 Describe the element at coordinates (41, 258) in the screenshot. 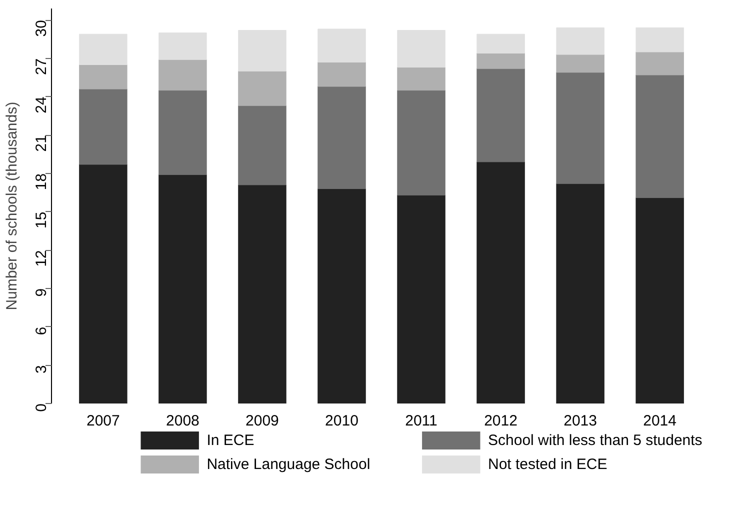

I see `y-tick-label: 12` at that location.